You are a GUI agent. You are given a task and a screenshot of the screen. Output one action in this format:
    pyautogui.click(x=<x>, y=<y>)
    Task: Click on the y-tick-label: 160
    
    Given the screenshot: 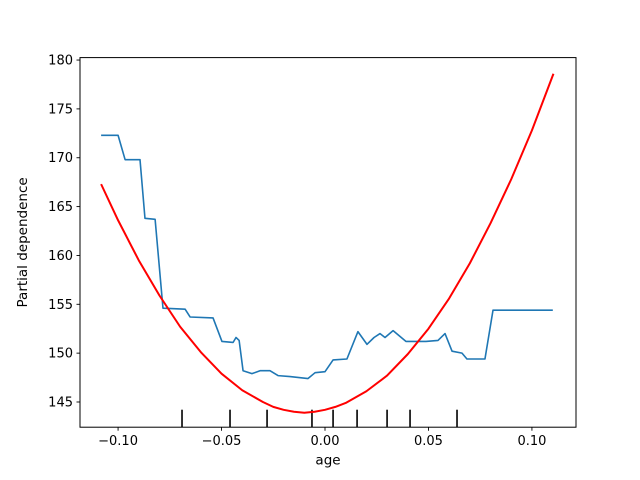 What is the action you would take?
    pyautogui.click(x=60, y=256)
    